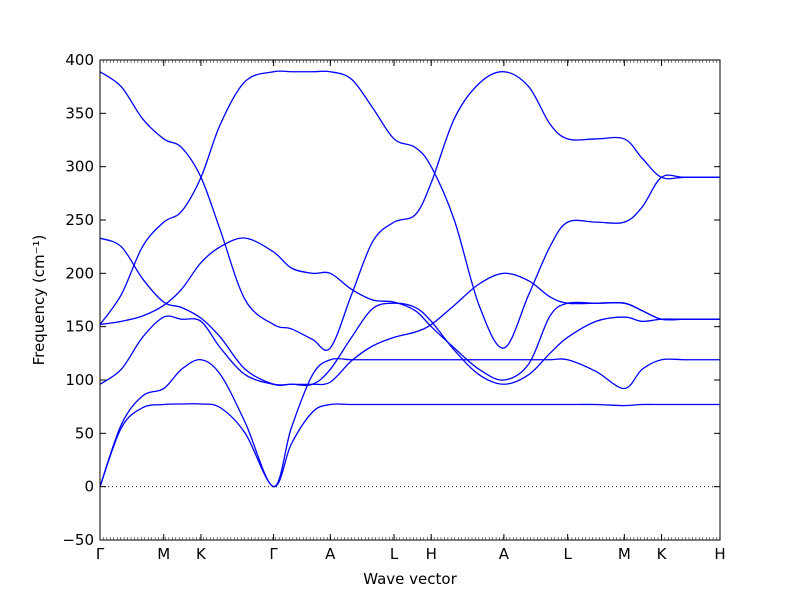 This screenshot has height=600, width=800. Describe the element at coordinates (79, 113) in the screenshot. I see `y-tick-label: 350` at that location.